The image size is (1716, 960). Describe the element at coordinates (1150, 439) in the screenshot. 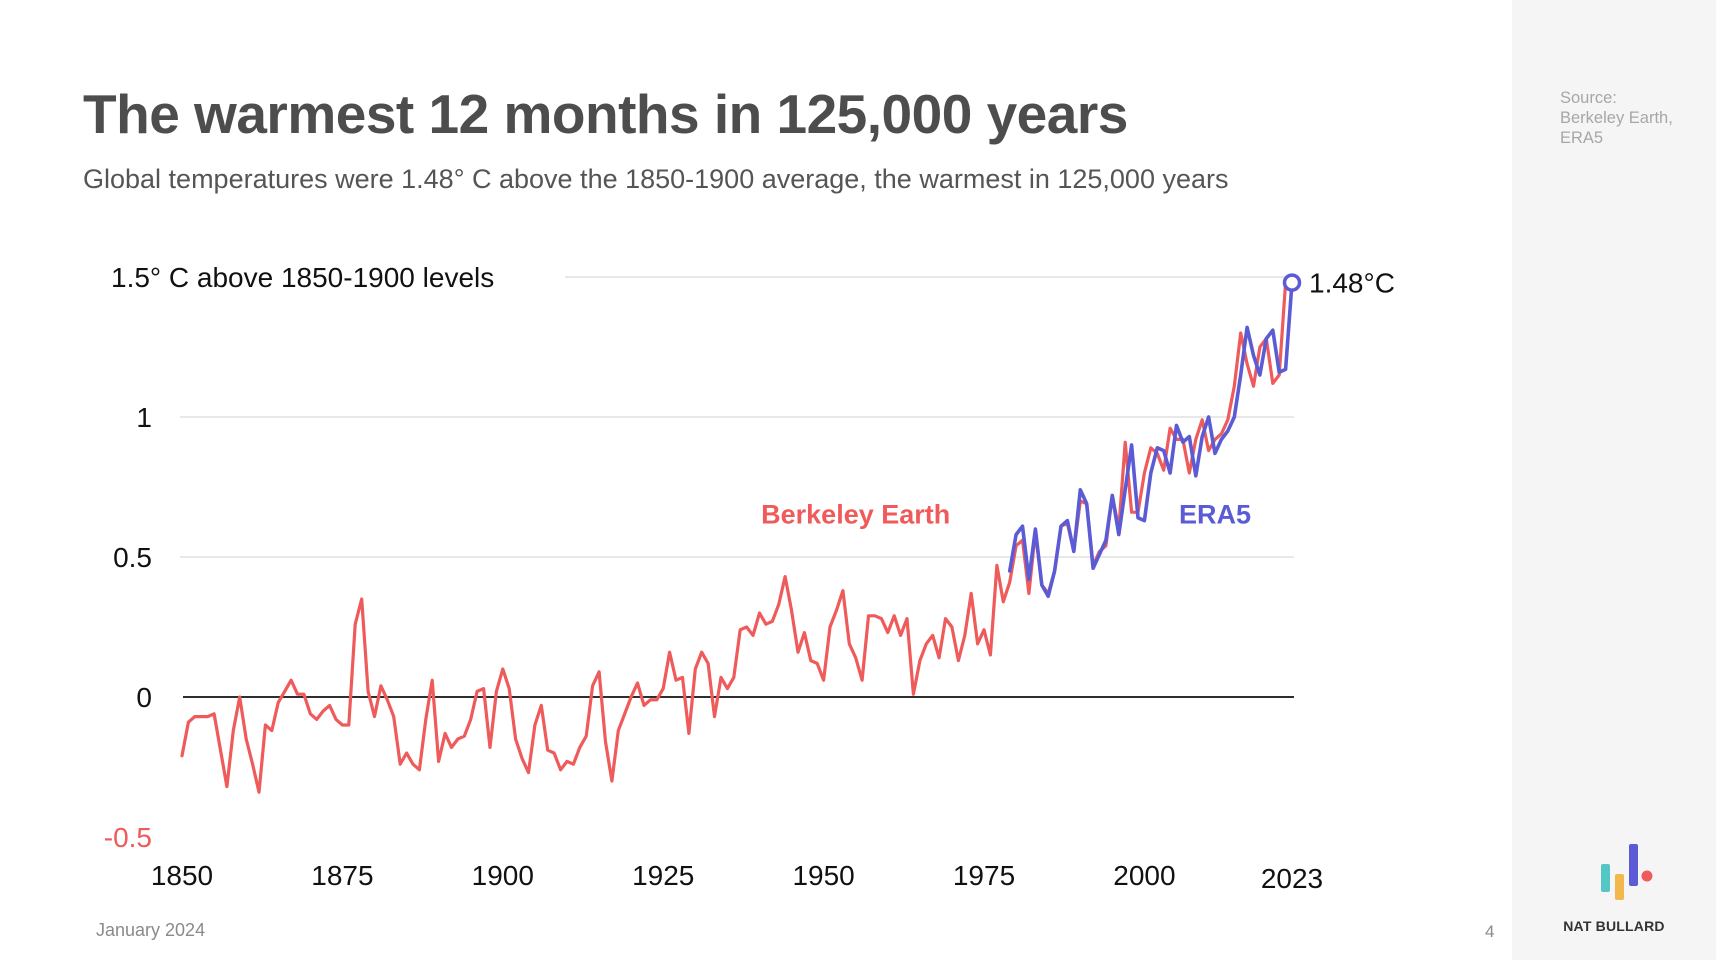

I see `series-line-era5` at that location.